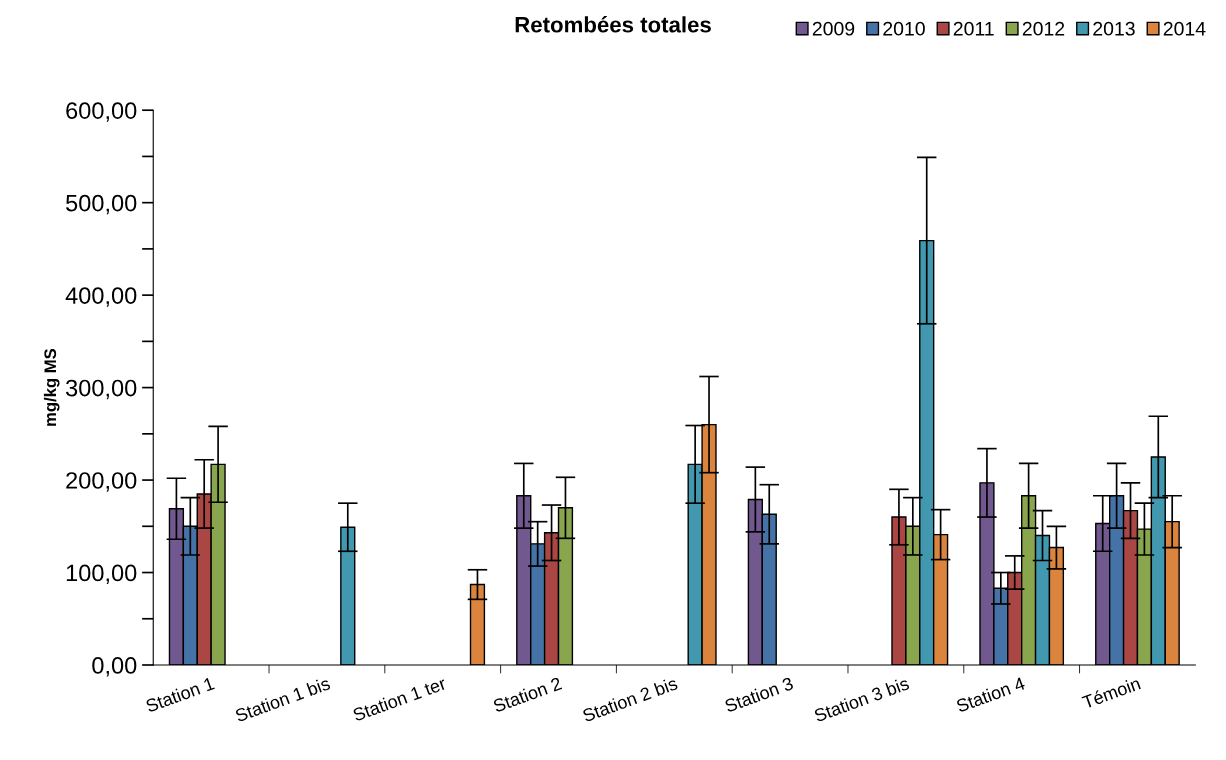  What do you see at coordinates (1111, 693) in the screenshot?
I see `x-tick-label: Témoin` at bounding box center [1111, 693].